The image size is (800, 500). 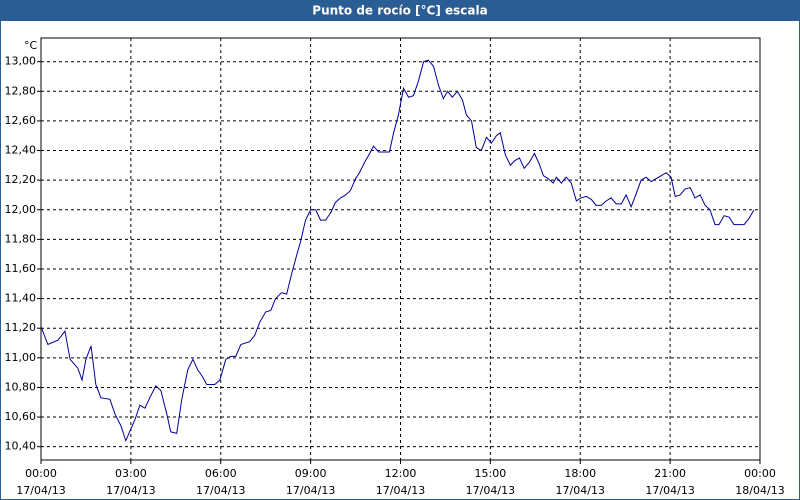 What do you see at coordinates (21, 120) in the screenshot?
I see `y-tick-label: 12,60` at bounding box center [21, 120].